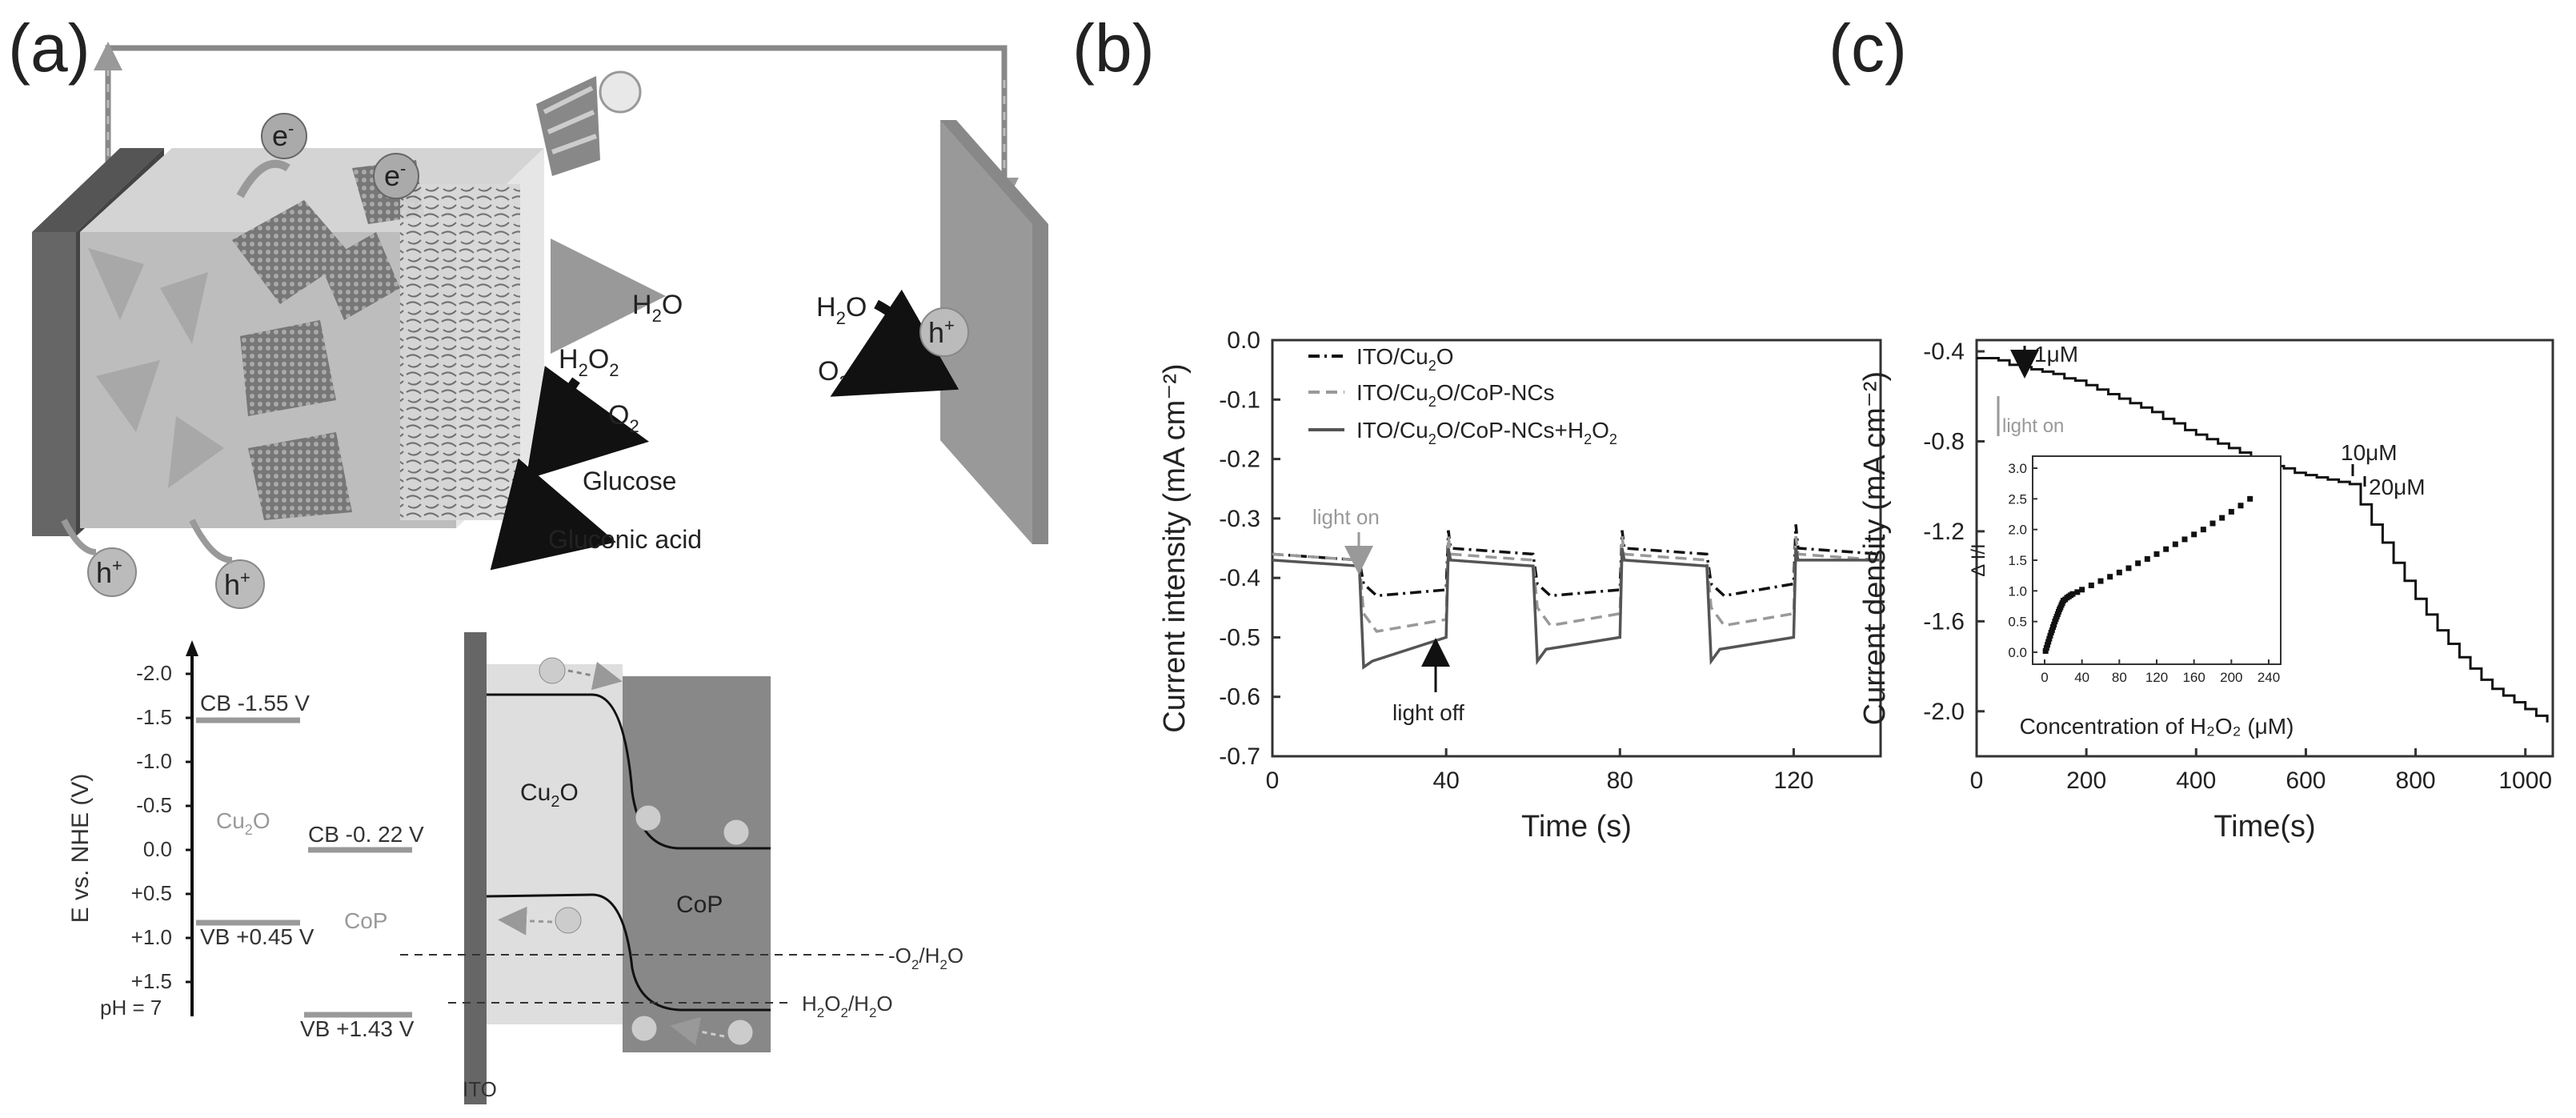  What do you see at coordinates (1239, 400) in the screenshot?
I see `chart-b-ytick-label: -0.1` at bounding box center [1239, 400].